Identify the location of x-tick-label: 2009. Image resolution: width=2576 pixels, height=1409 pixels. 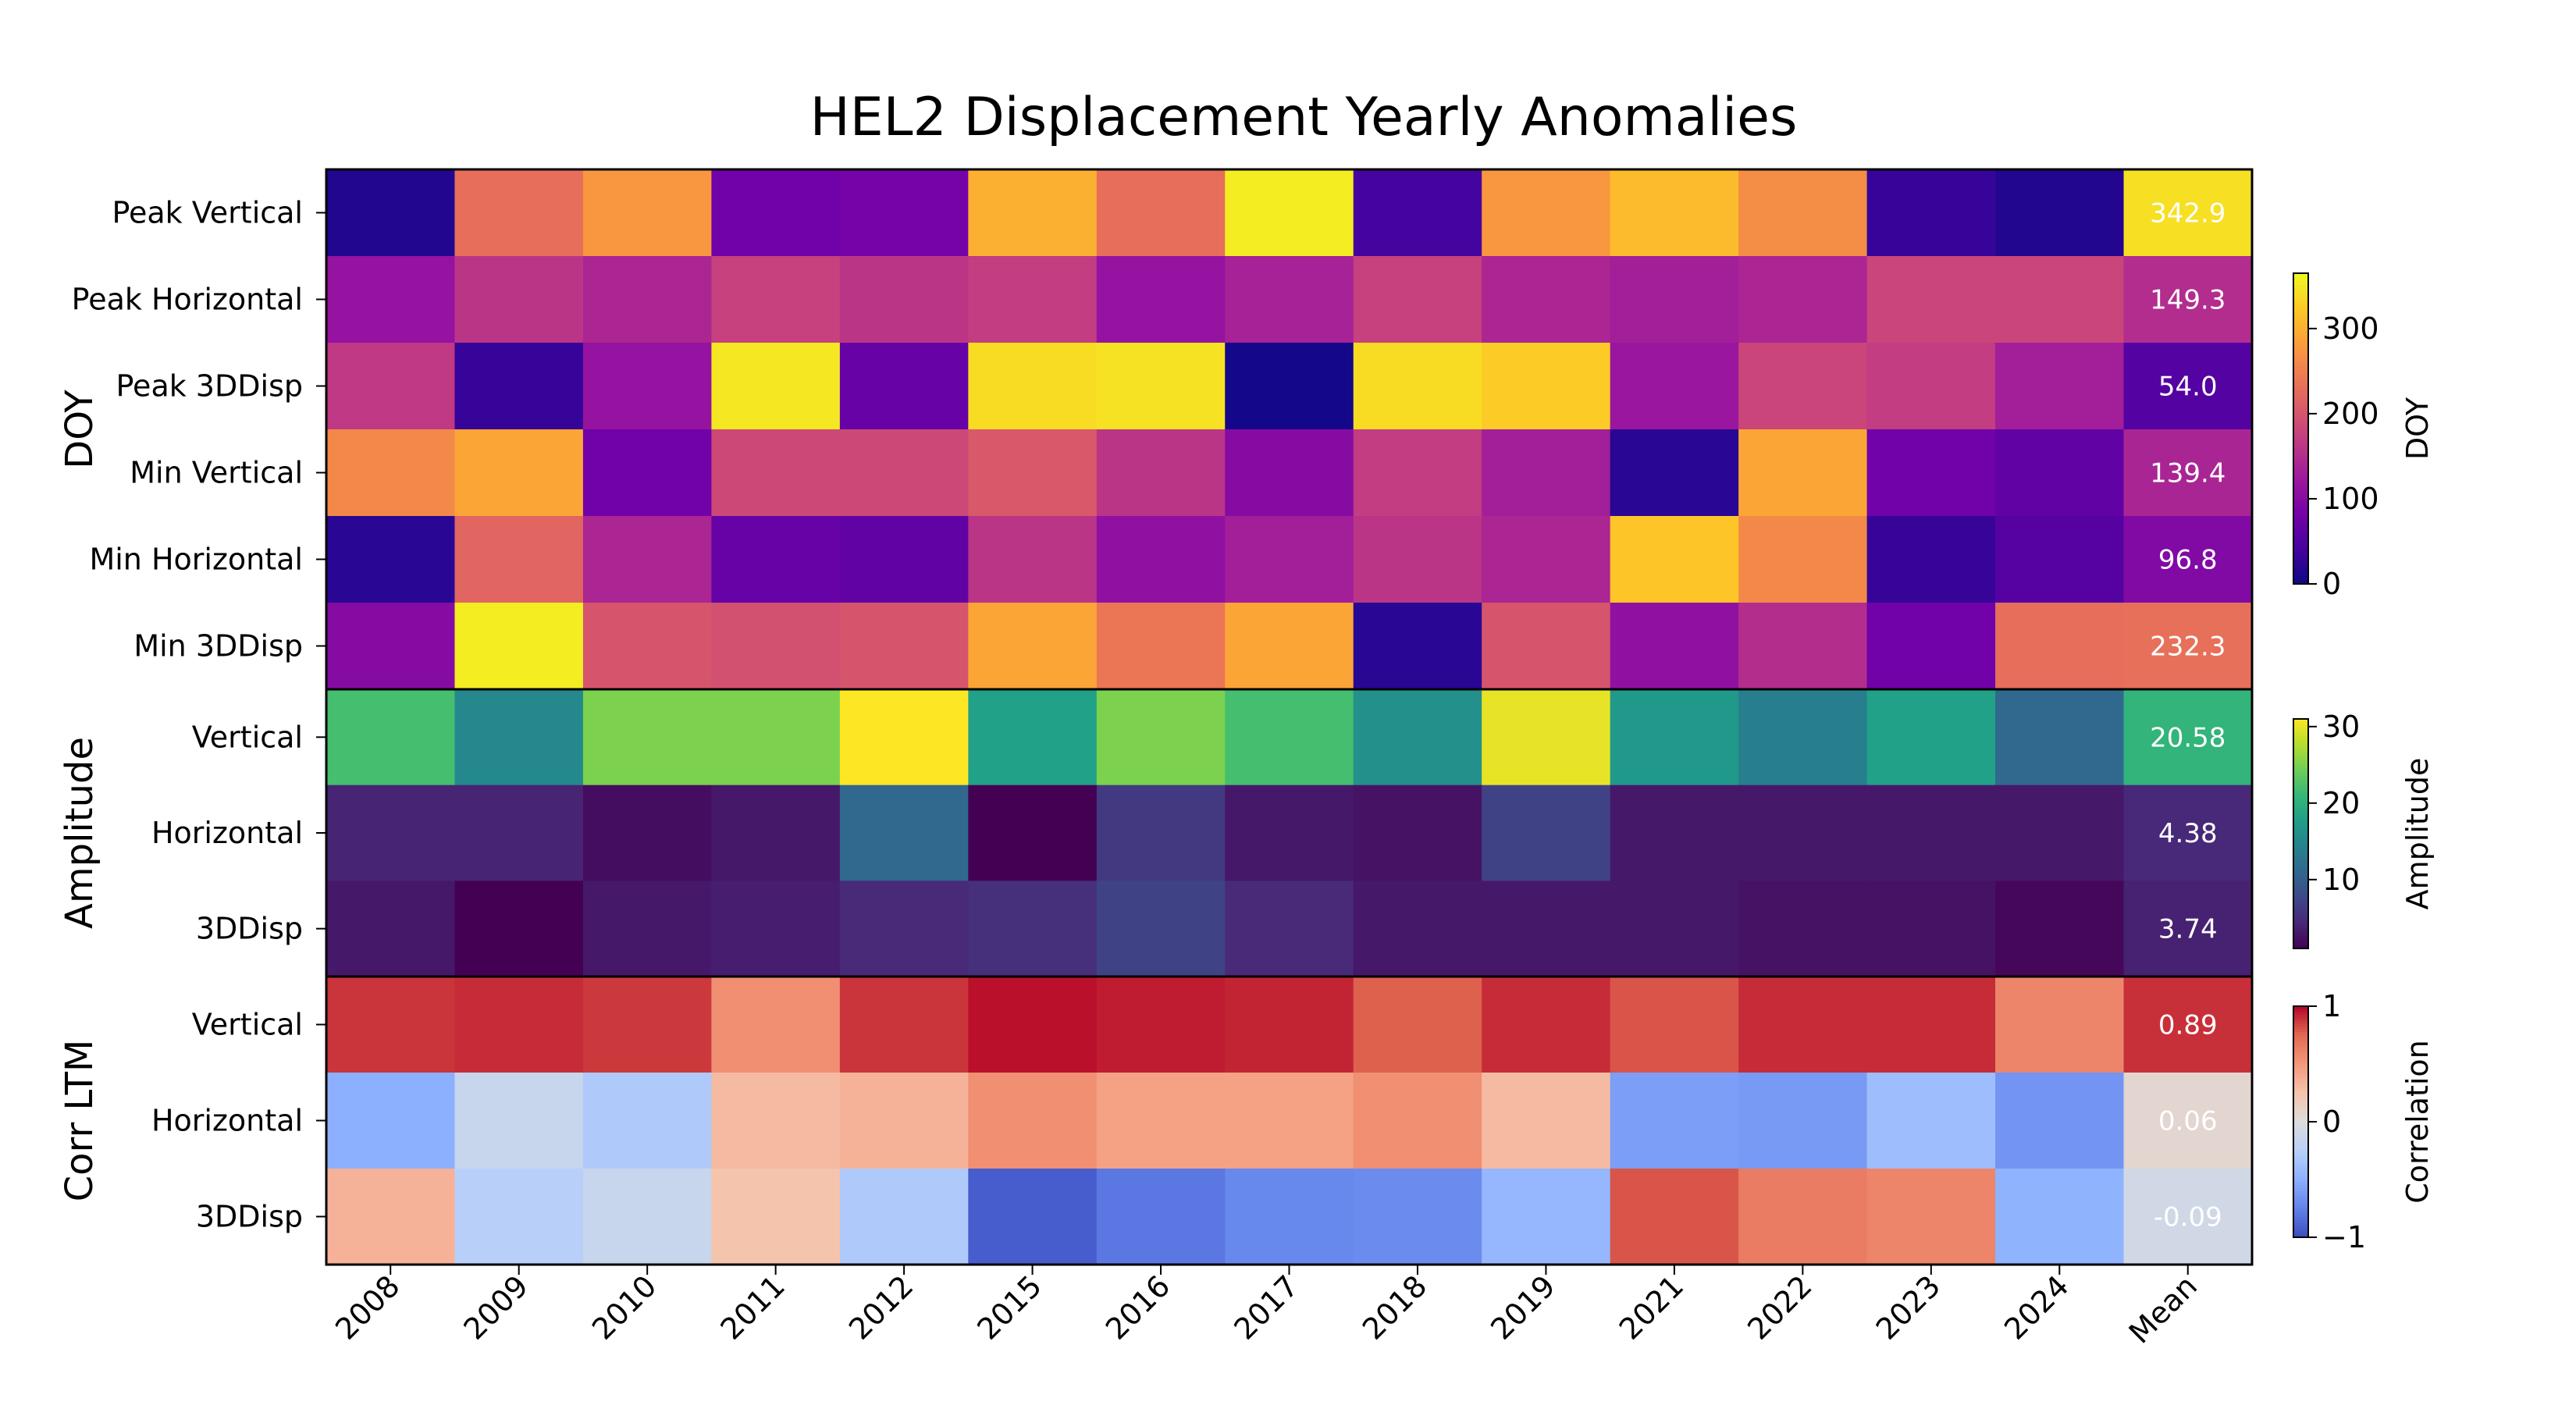
(496, 1307).